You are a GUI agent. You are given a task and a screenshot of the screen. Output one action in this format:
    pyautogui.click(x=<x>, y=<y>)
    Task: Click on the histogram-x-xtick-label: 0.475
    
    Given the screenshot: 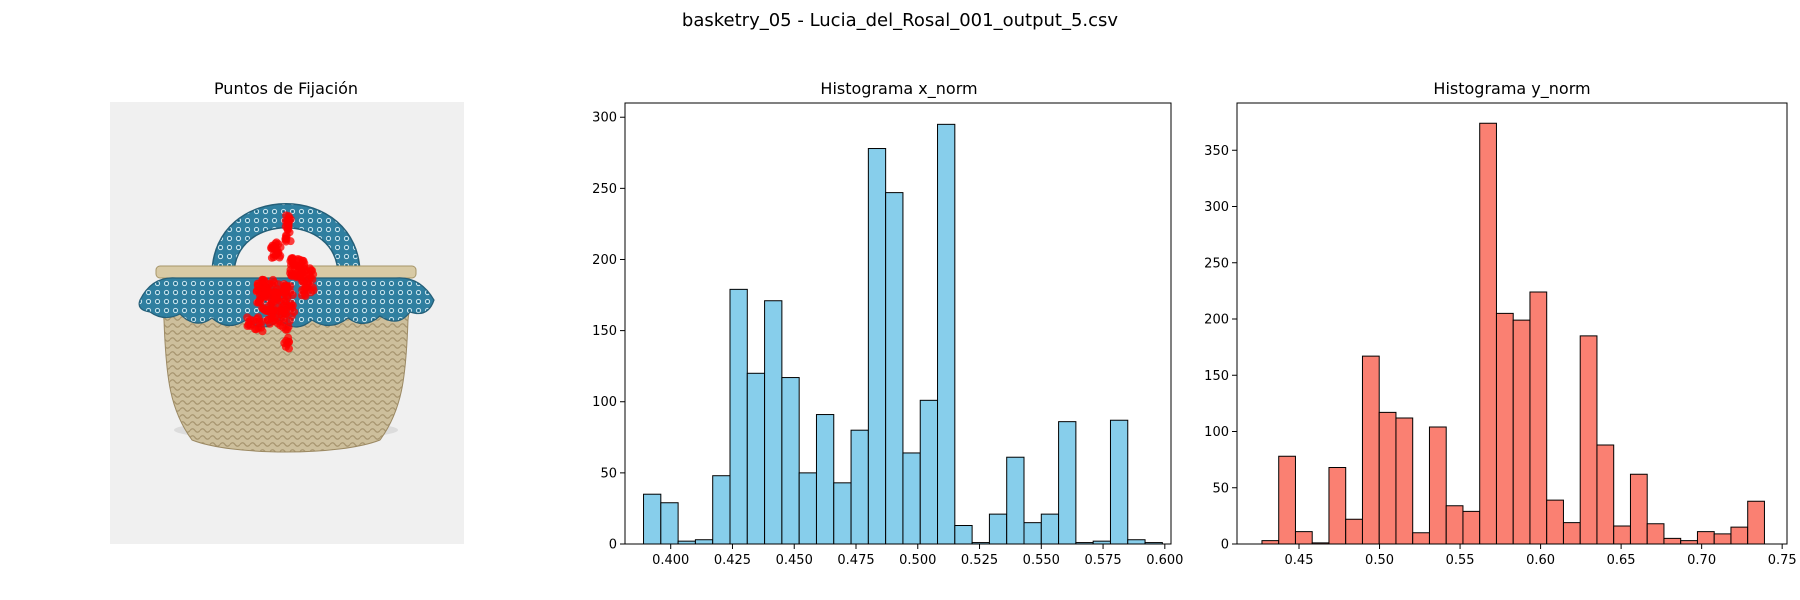 What is the action you would take?
    pyautogui.click(x=855, y=560)
    